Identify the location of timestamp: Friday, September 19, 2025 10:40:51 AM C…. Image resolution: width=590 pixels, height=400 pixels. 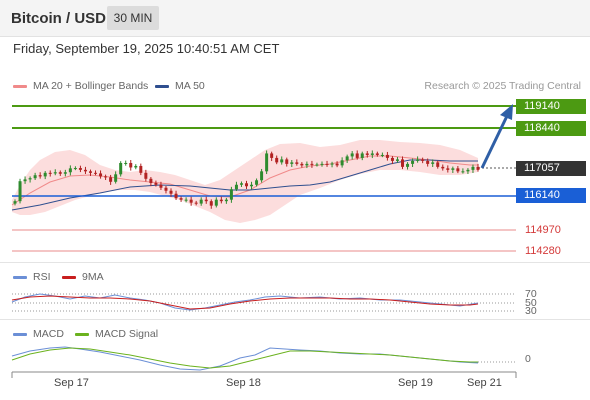
(146, 48).